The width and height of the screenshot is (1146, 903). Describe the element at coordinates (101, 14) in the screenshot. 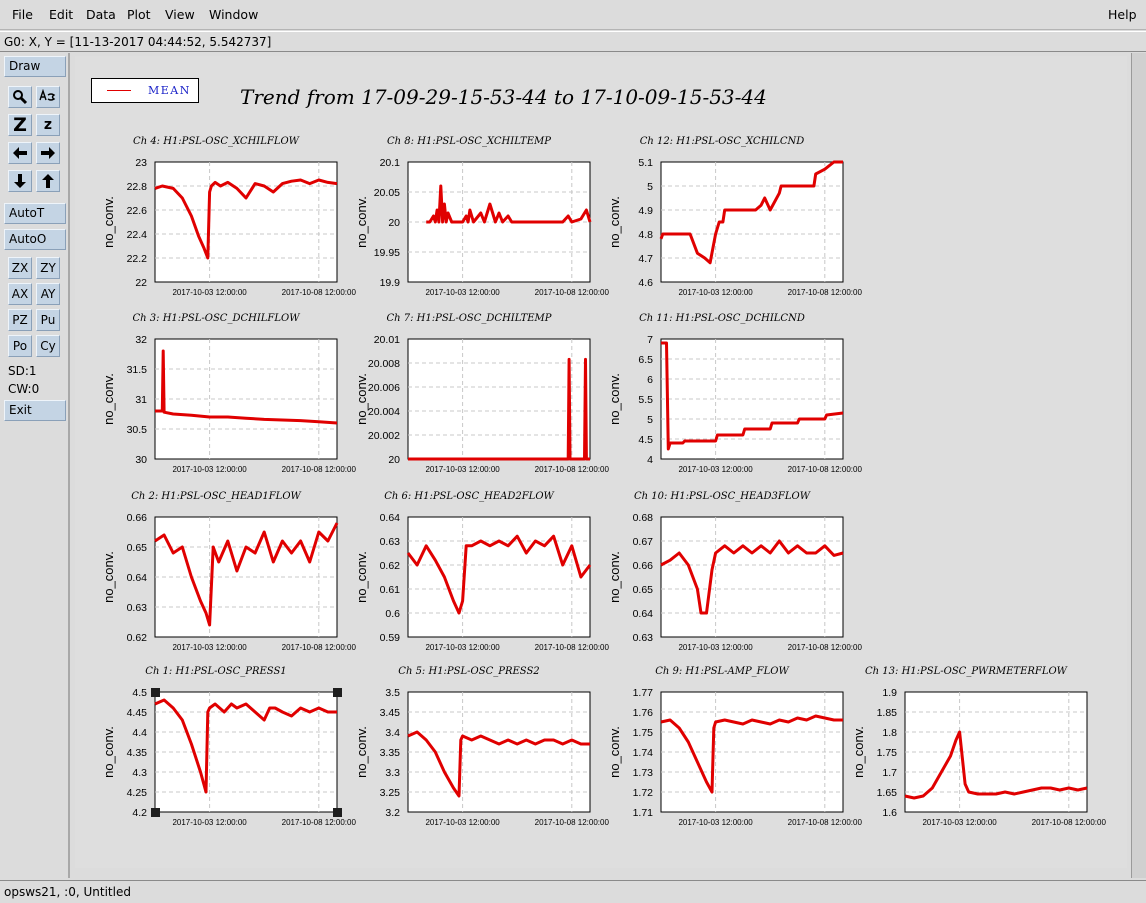

I see `menu-data: Data` at that location.